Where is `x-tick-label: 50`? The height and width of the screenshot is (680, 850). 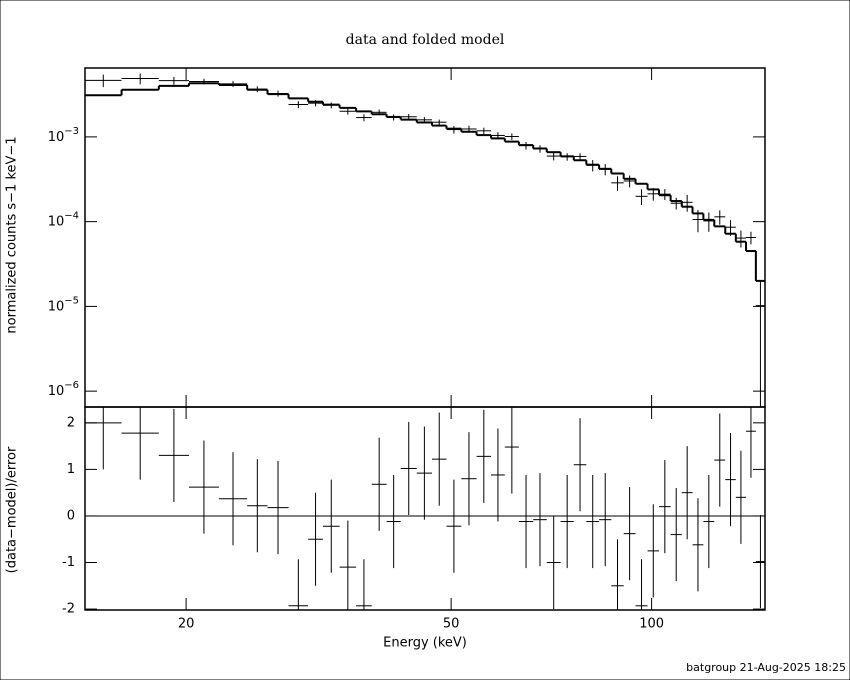
x-tick-label: 50 is located at coordinates (451, 624).